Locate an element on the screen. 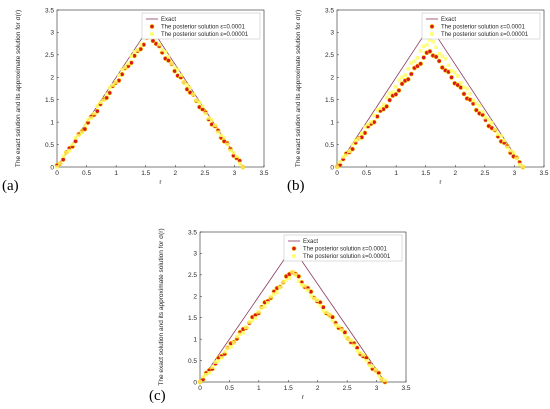 The width and height of the screenshot is (550, 409). x-tick-label: 2.5 is located at coordinates (204, 173).